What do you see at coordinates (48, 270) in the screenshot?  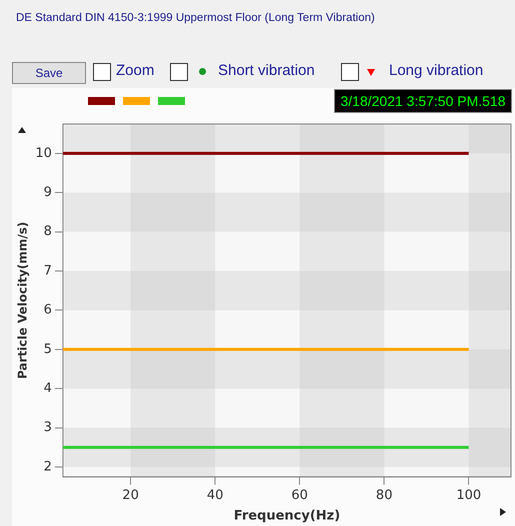 I see `y-tick-label: 7` at bounding box center [48, 270].